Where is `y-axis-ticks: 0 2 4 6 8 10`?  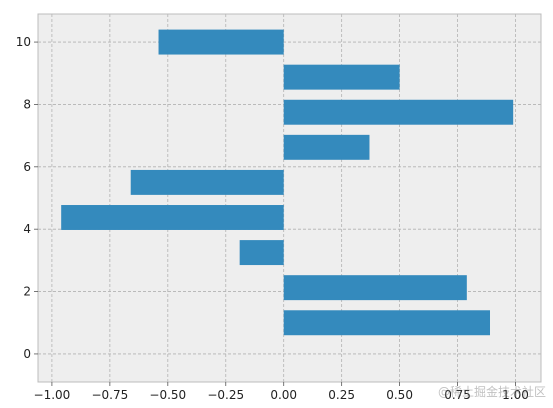
y-axis-ticks: 0 2 4 6 8 10 is located at coordinates (27, 198).